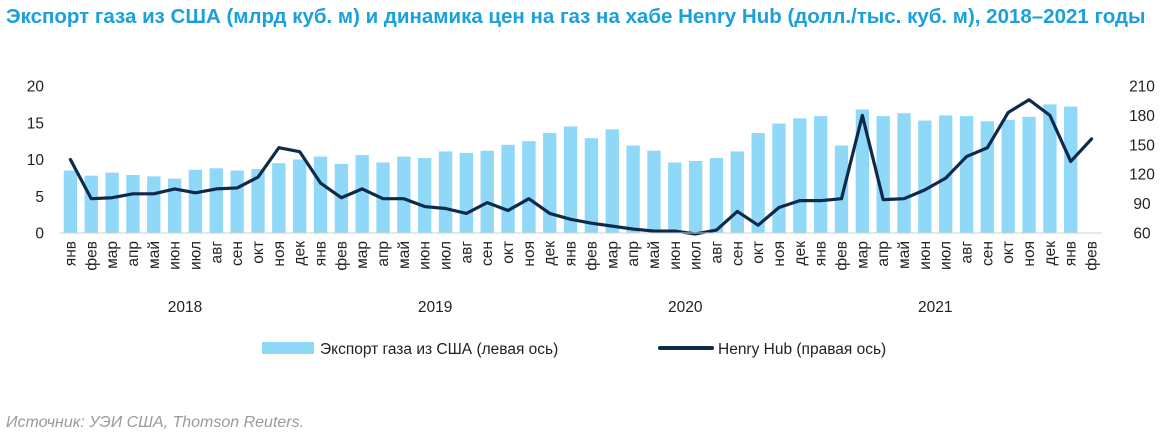  I want to click on year-label: 2020, so click(685, 307).